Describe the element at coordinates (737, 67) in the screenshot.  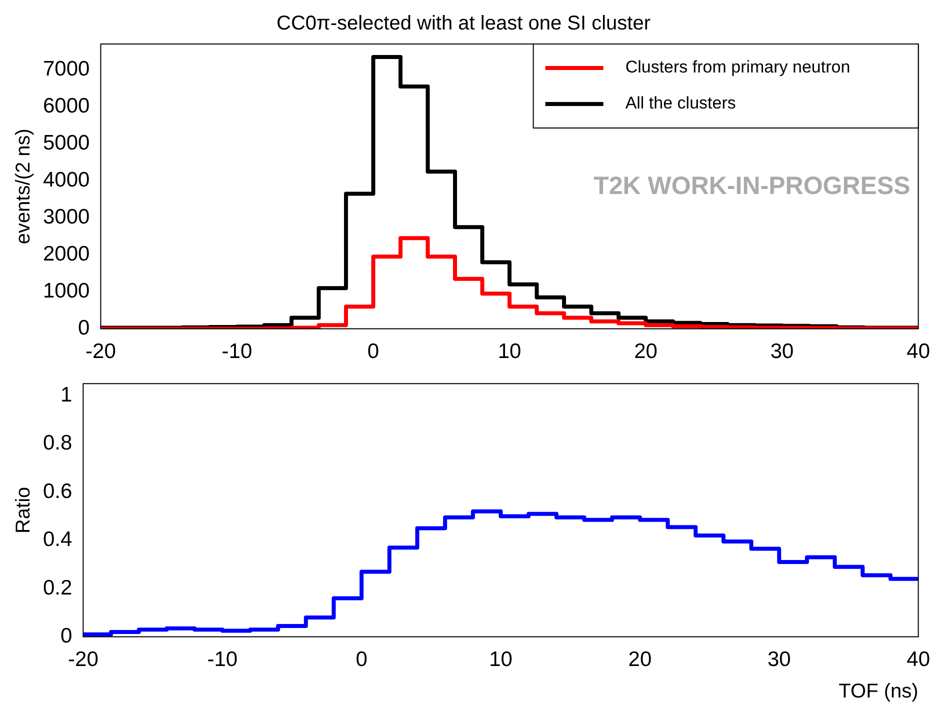
I see `legend-label: Clusters from primary neutron` at that location.